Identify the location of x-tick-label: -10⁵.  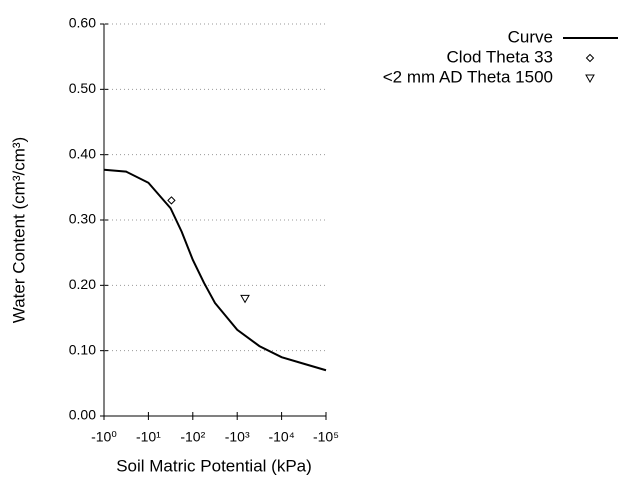
(326, 437).